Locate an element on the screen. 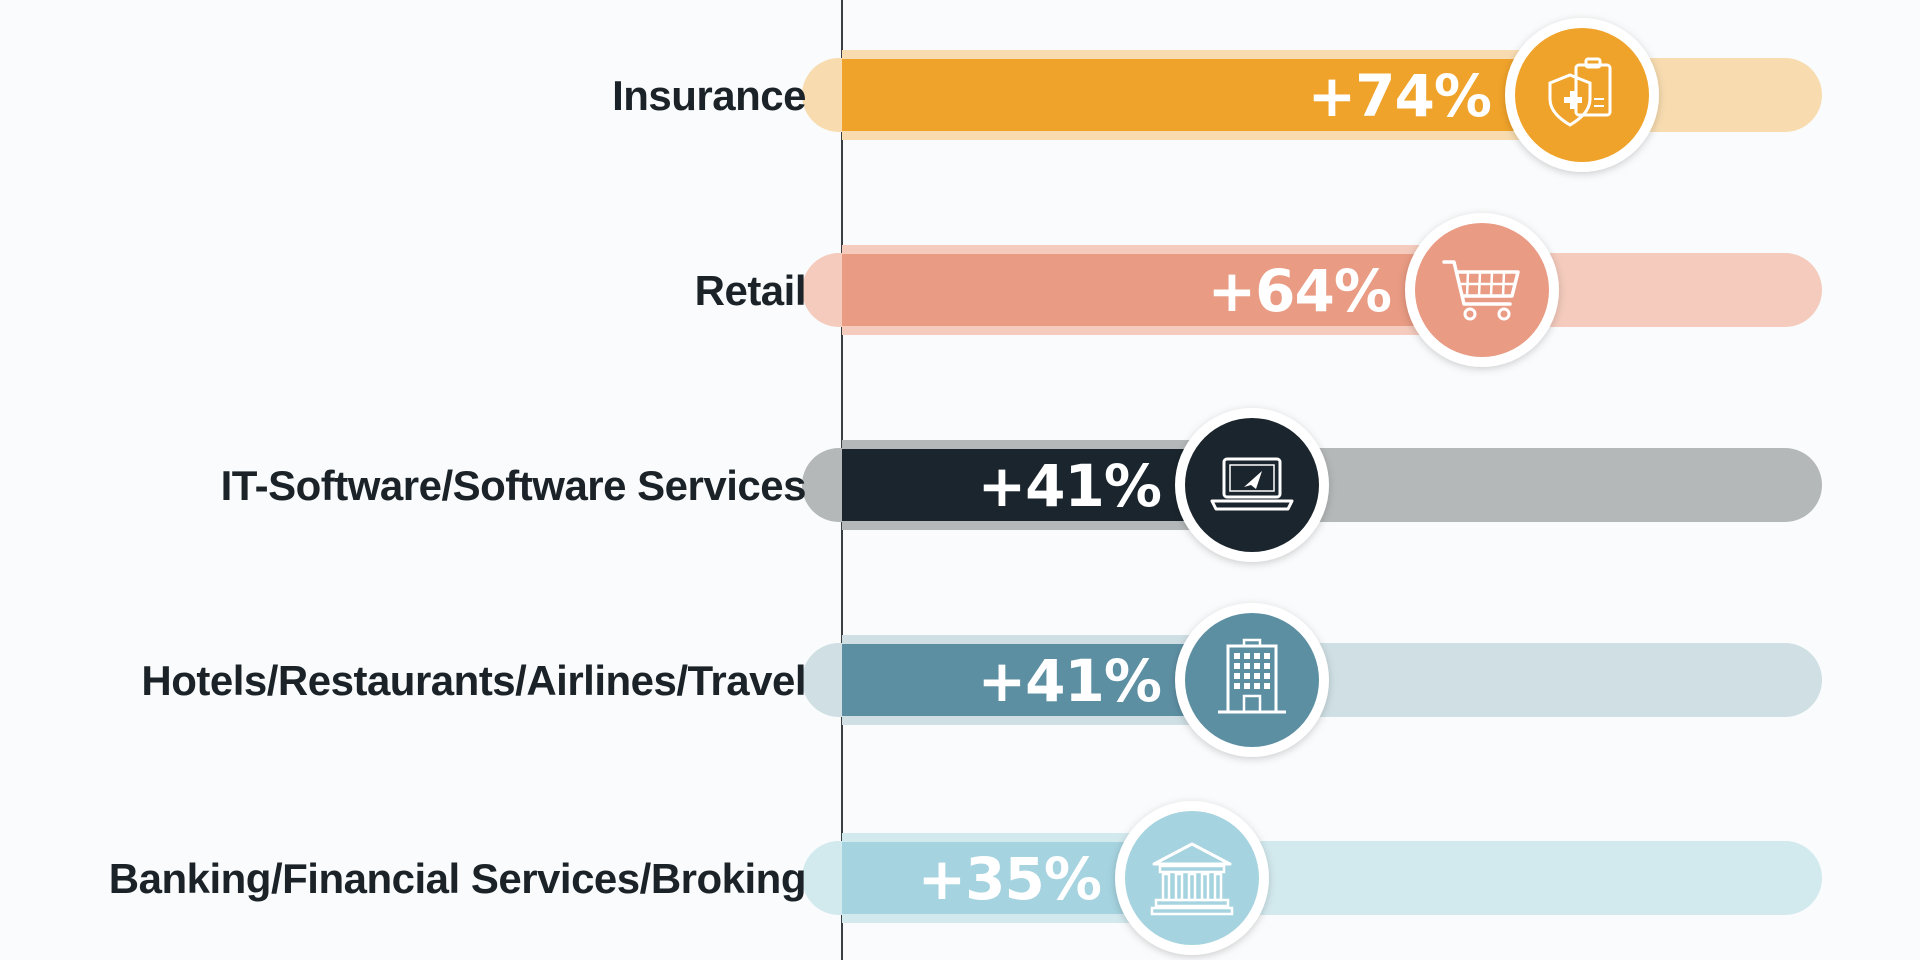  bar-row: +64% Retail is located at coordinates (1258, 290).